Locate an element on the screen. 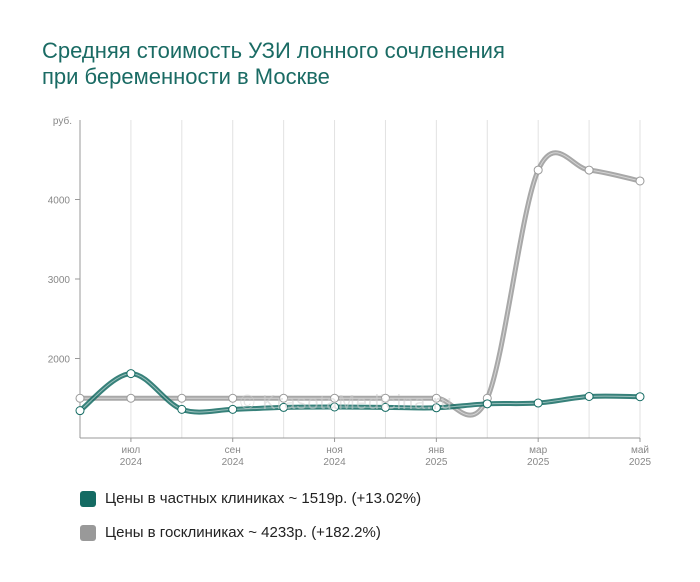  x-tick-label-month: сен is located at coordinates (233, 450).